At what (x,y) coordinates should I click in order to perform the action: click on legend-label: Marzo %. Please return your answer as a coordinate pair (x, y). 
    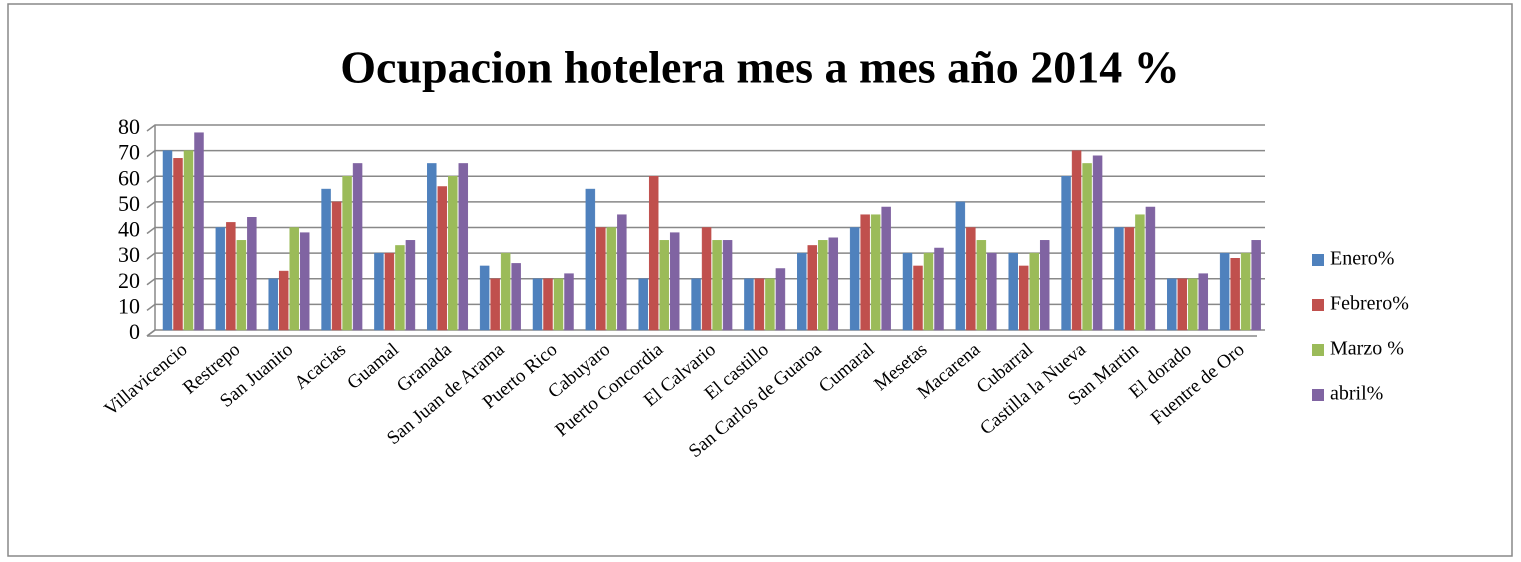
    Looking at the image, I should click on (1367, 349).